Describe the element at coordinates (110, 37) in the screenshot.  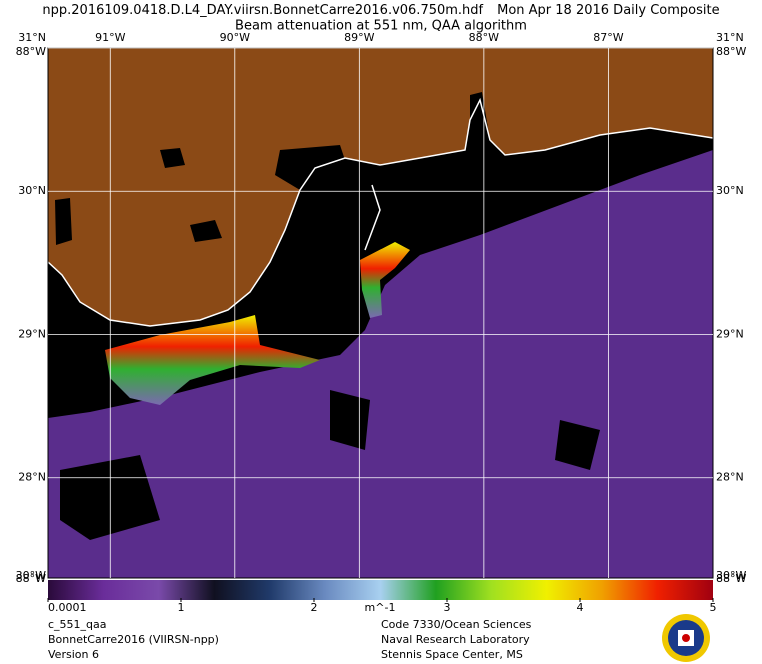
I see `x-tick-label: 91°W` at that location.